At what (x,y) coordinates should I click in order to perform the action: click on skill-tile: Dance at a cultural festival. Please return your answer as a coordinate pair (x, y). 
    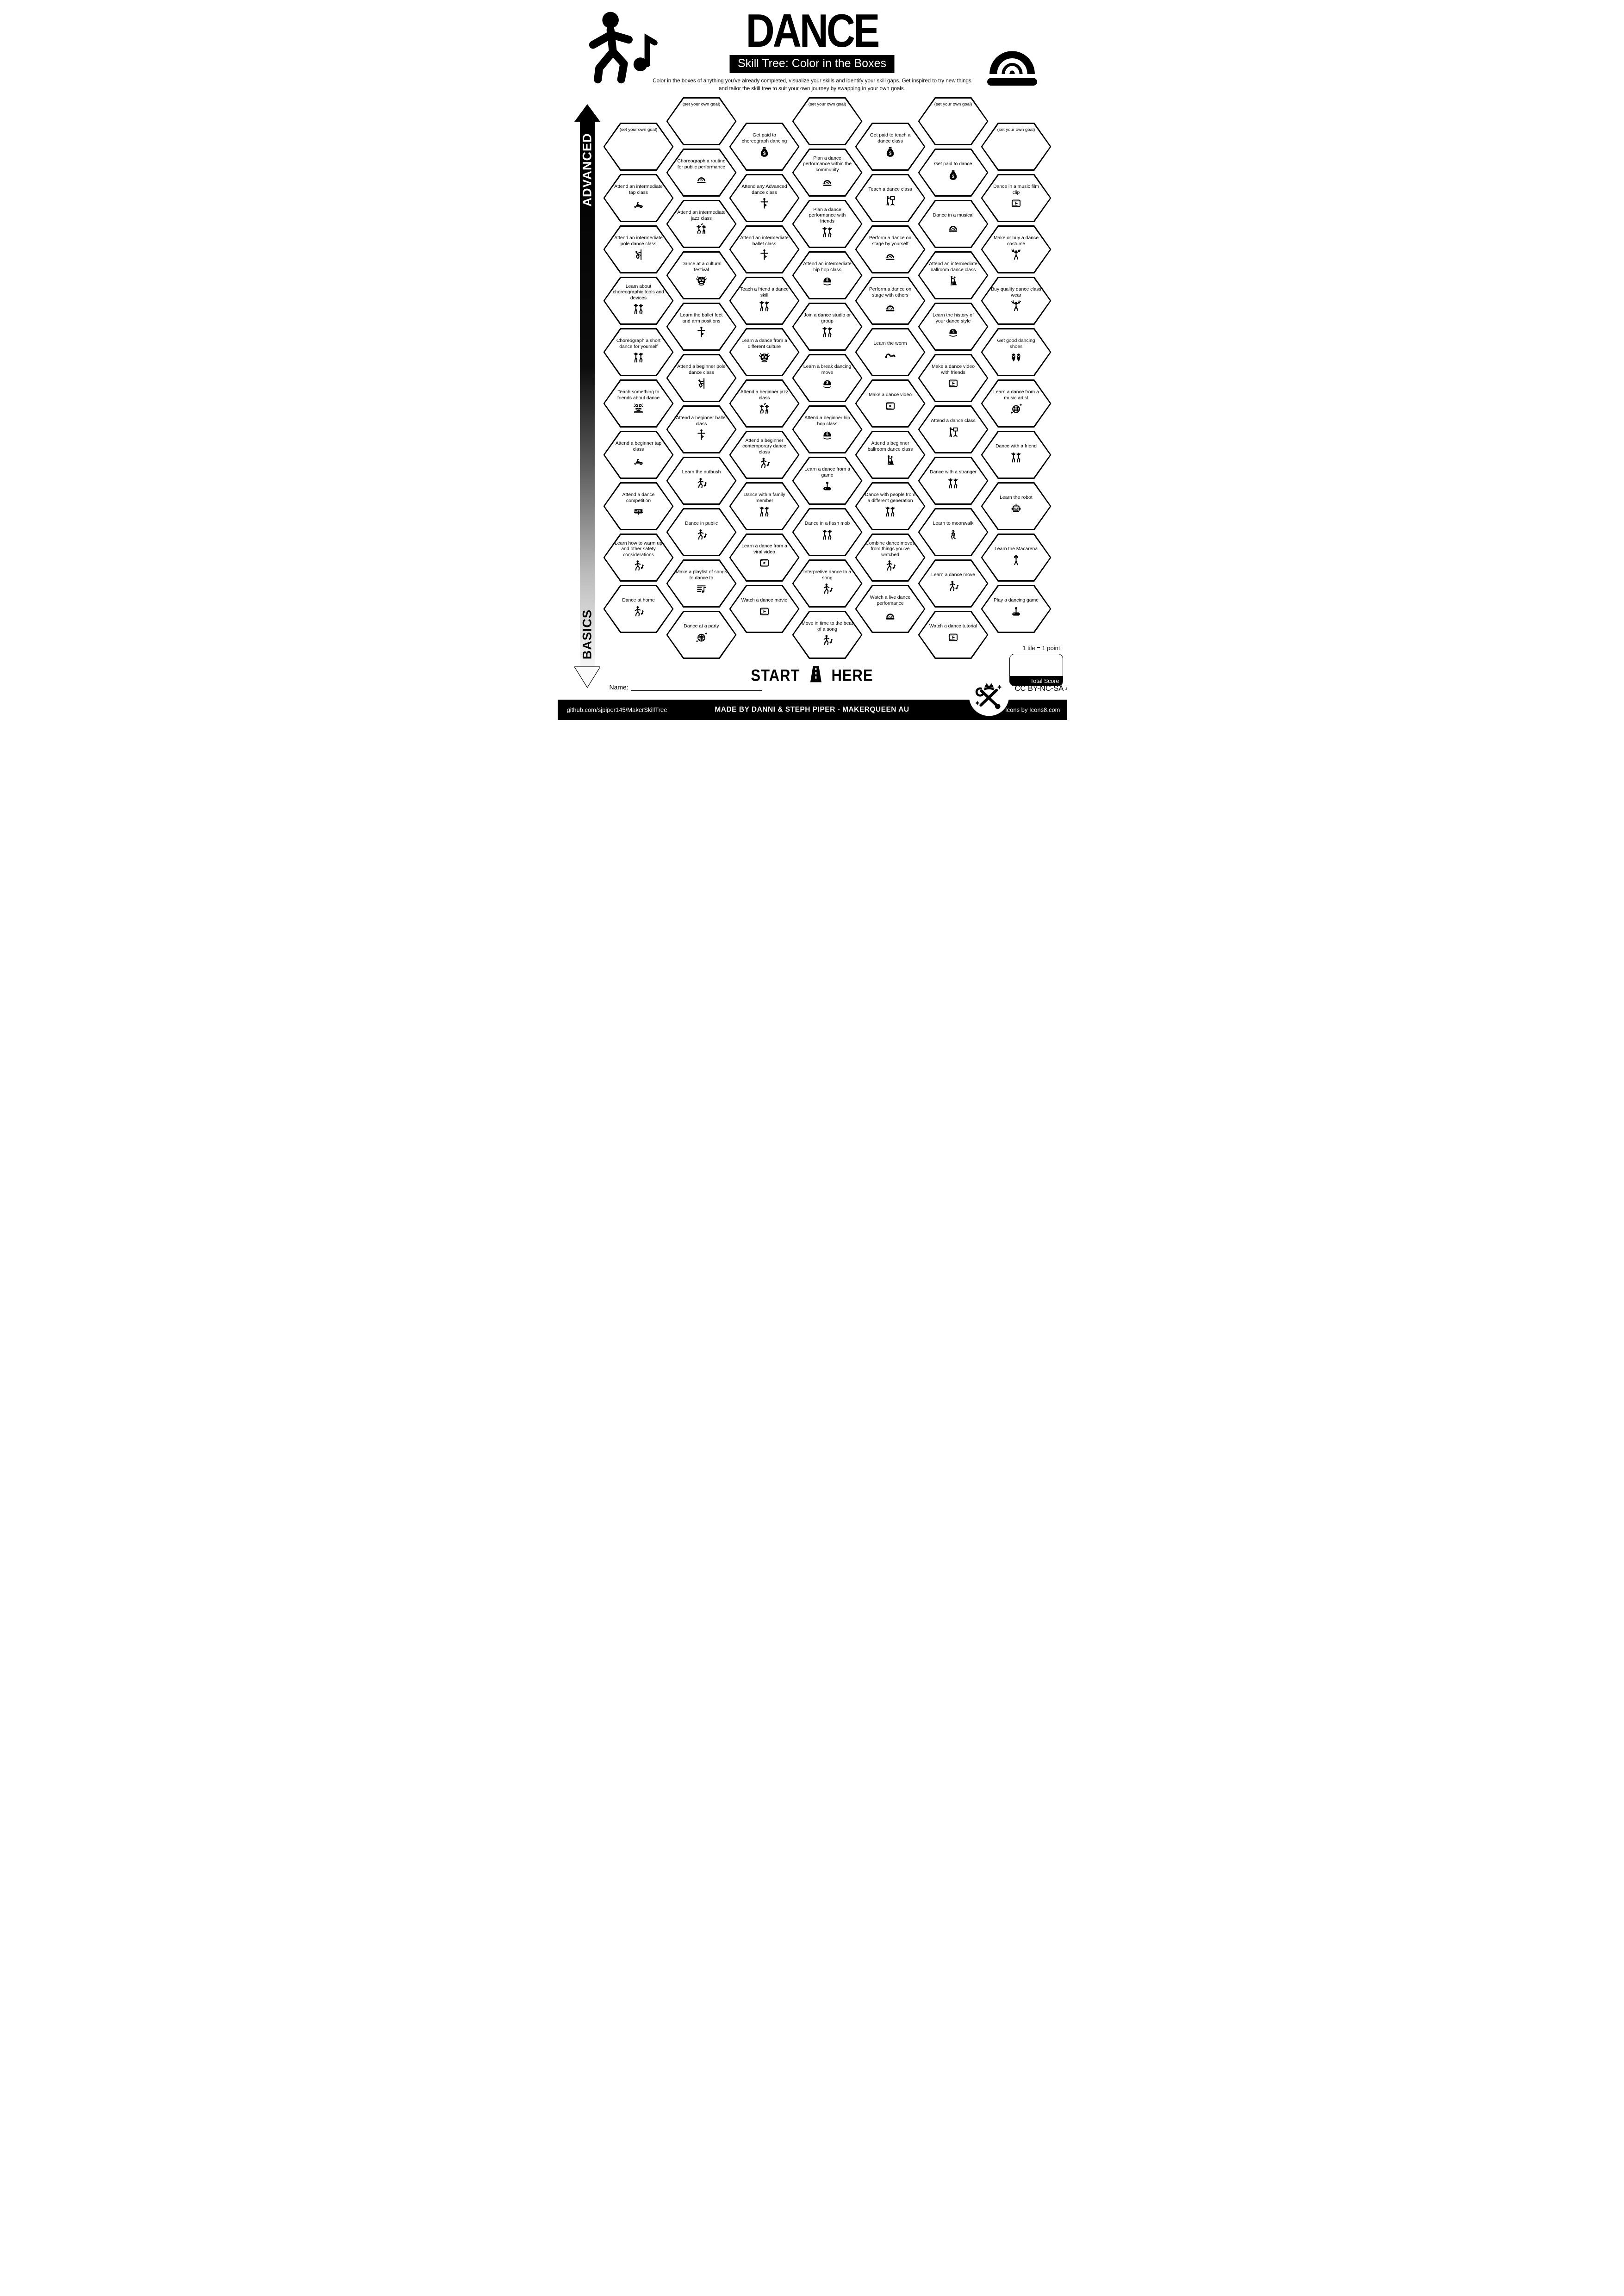
    Looking at the image, I should click on (701, 275).